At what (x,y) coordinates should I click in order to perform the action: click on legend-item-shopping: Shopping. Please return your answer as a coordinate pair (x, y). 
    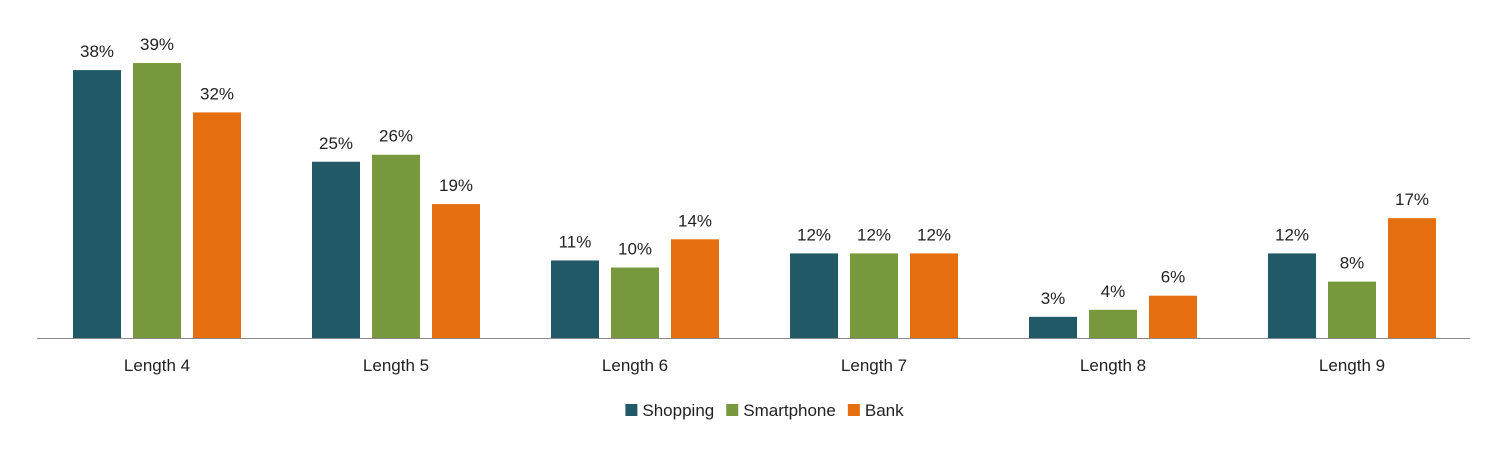
    Looking at the image, I should click on (669, 410).